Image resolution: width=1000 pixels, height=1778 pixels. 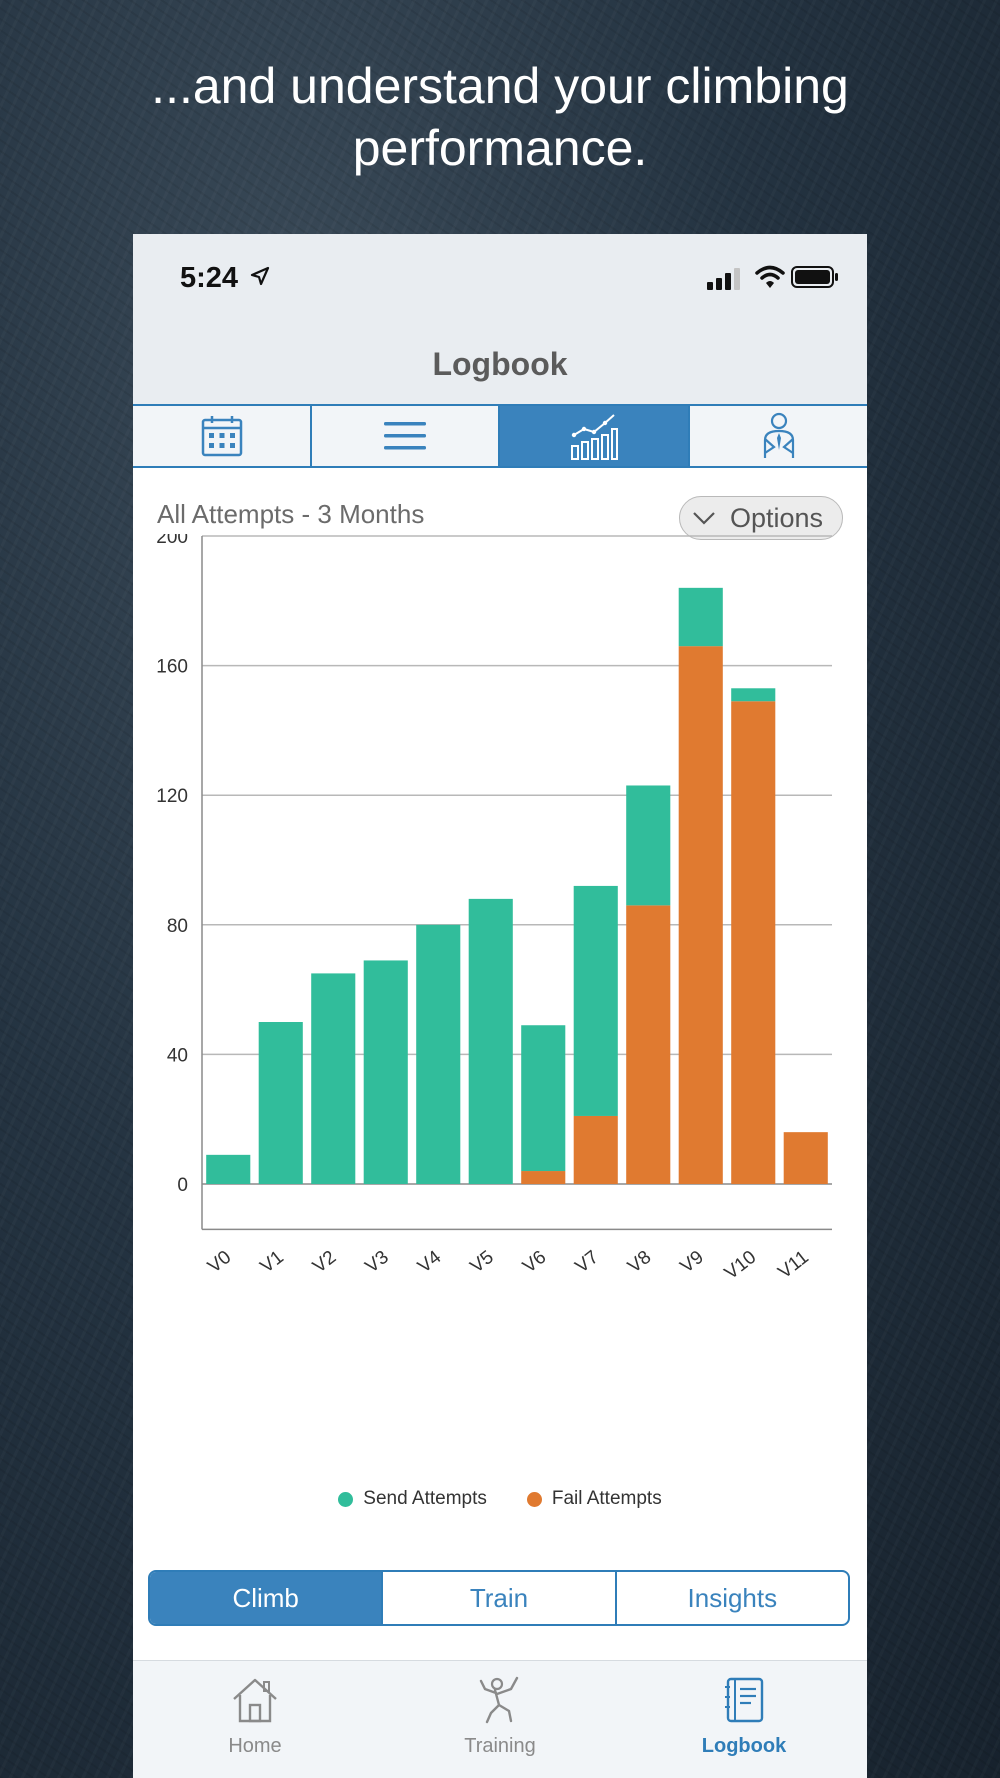 I want to click on logbook-icon, so click(x=744, y=1700).